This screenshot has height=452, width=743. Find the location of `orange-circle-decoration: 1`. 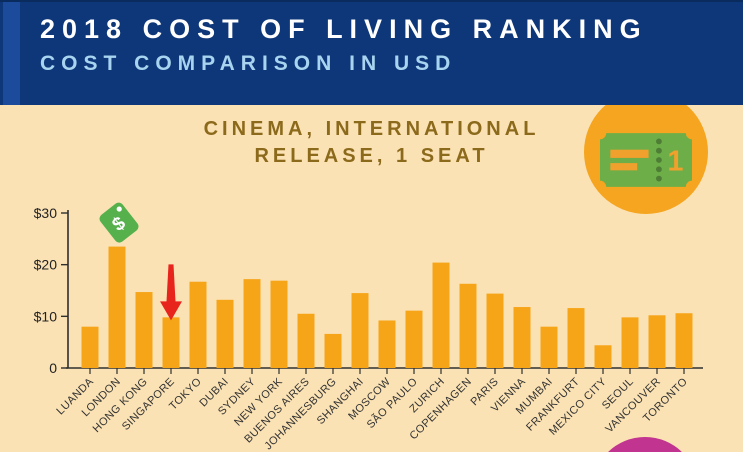

orange-circle-decoration: 1 is located at coordinates (646, 152).